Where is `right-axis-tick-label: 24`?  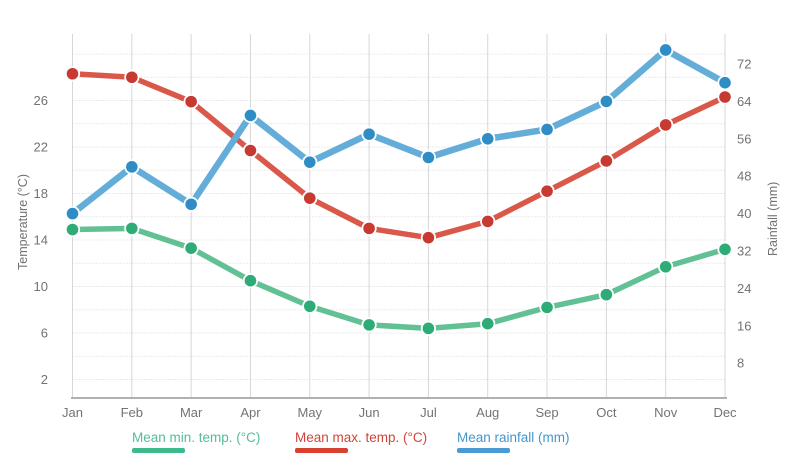 right-axis-tick-label: 24 is located at coordinates (744, 288).